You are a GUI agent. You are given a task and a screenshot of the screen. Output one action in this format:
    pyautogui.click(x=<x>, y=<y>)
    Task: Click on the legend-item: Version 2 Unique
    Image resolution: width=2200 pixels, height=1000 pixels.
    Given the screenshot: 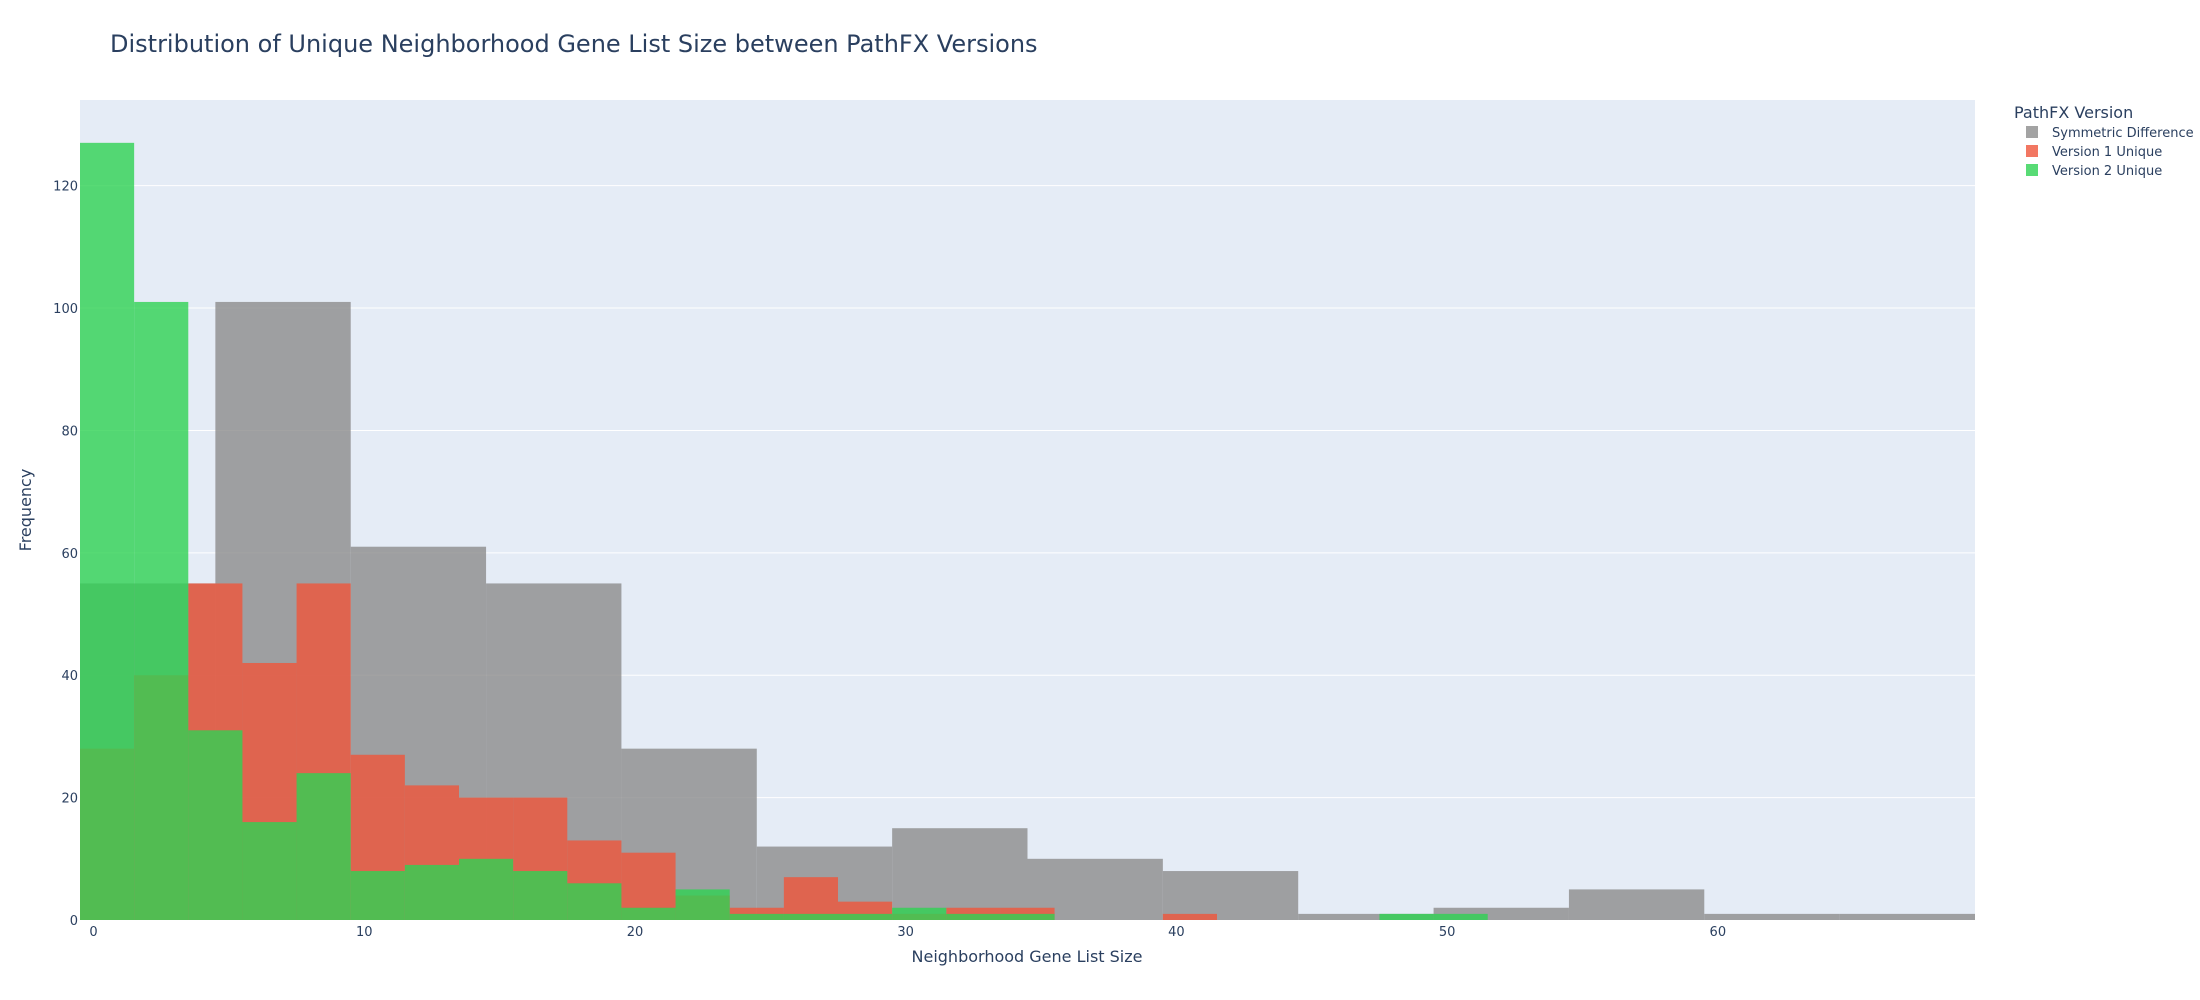 What is the action you would take?
    pyautogui.click(x=2094, y=171)
    